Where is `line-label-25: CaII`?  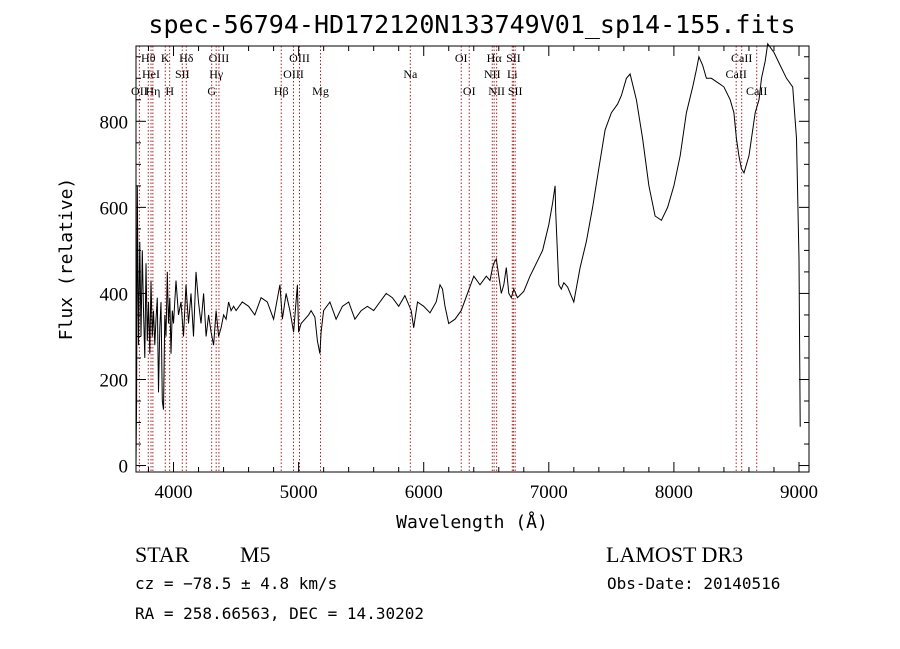
line-label-25: CaII is located at coordinates (741, 58).